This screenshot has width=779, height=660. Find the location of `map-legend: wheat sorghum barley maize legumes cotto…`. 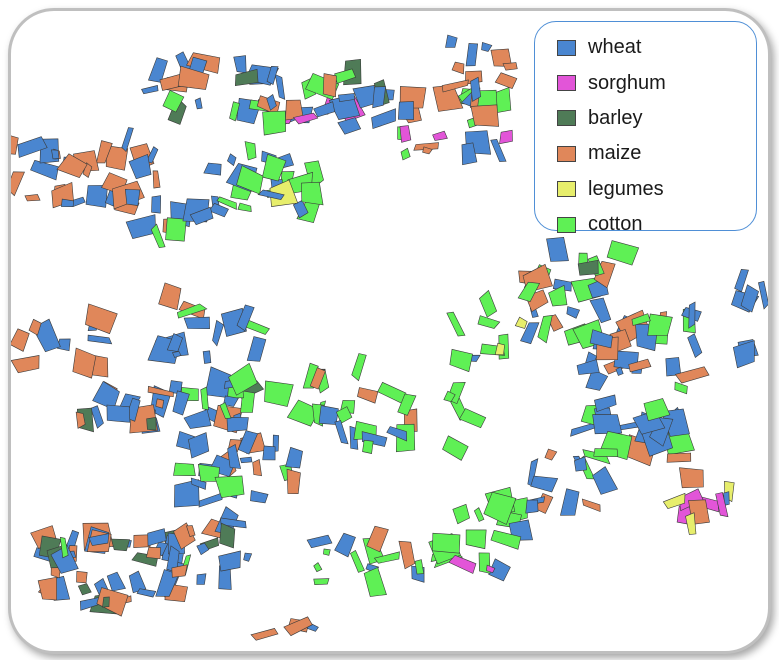

map-legend: wheat sorghum barley maize legumes cotto… is located at coordinates (645, 128).